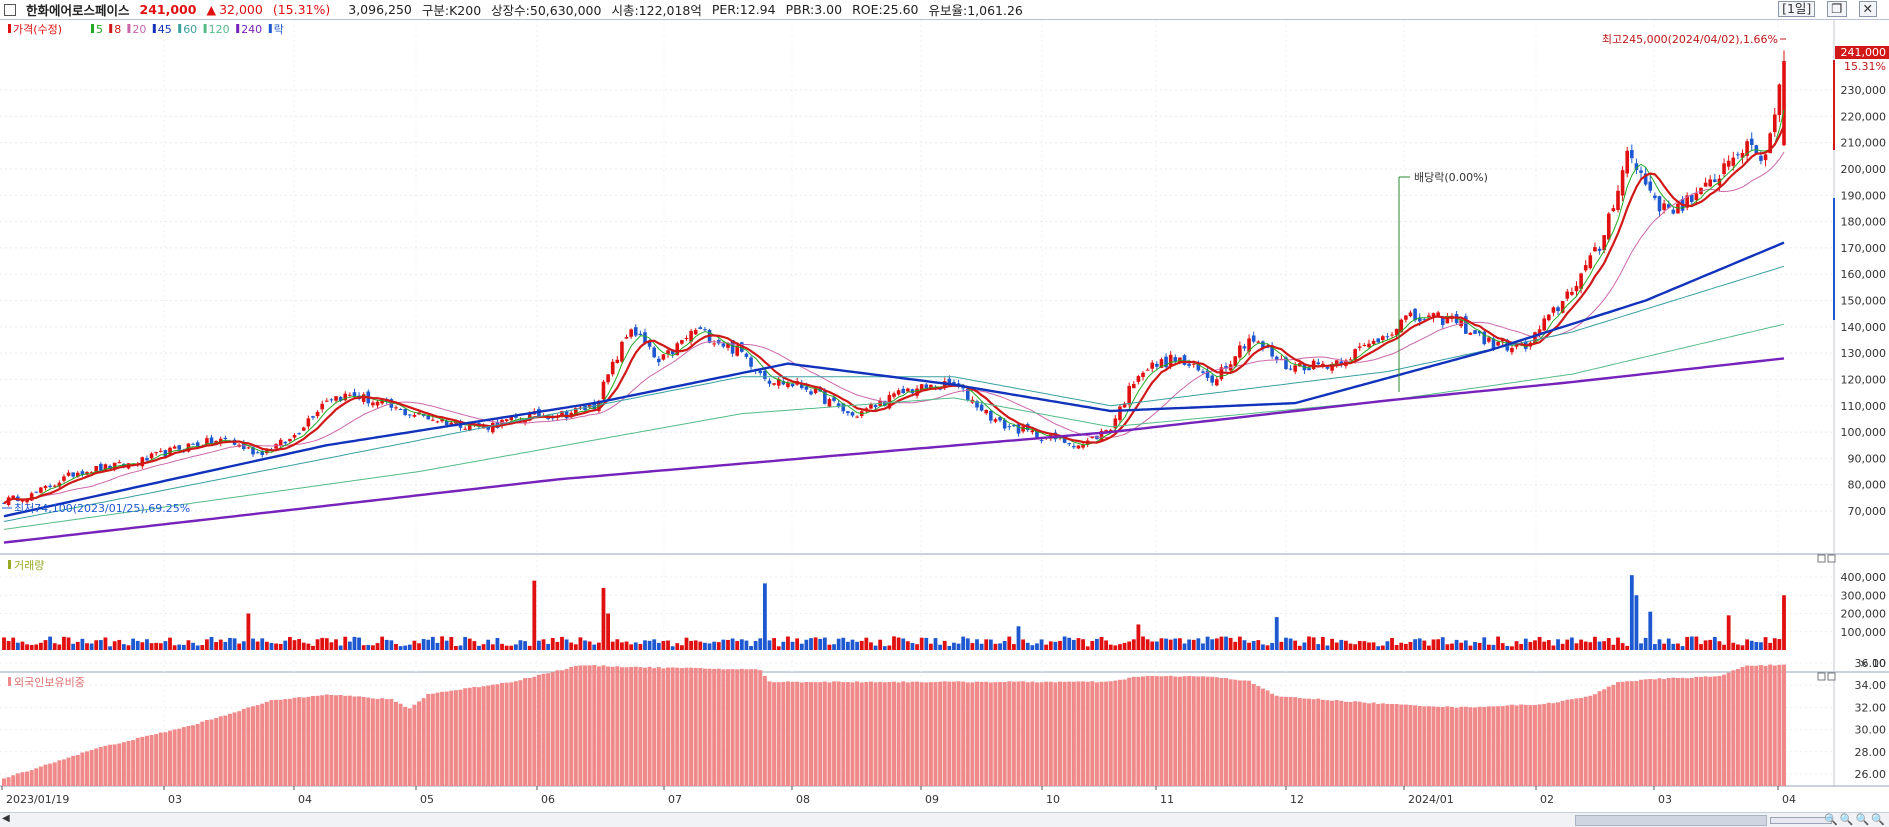 The width and height of the screenshot is (1889, 827). What do you see at coordinates (1855, 819) in the screenshot?
I see `zoom-icons: 🔍🔍🔍🔍` at bounding box center [1855, 819].